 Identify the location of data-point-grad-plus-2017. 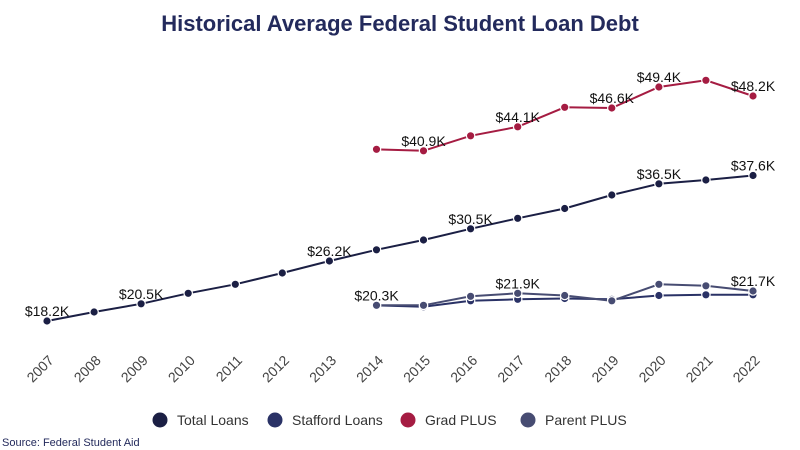
(517, 127).